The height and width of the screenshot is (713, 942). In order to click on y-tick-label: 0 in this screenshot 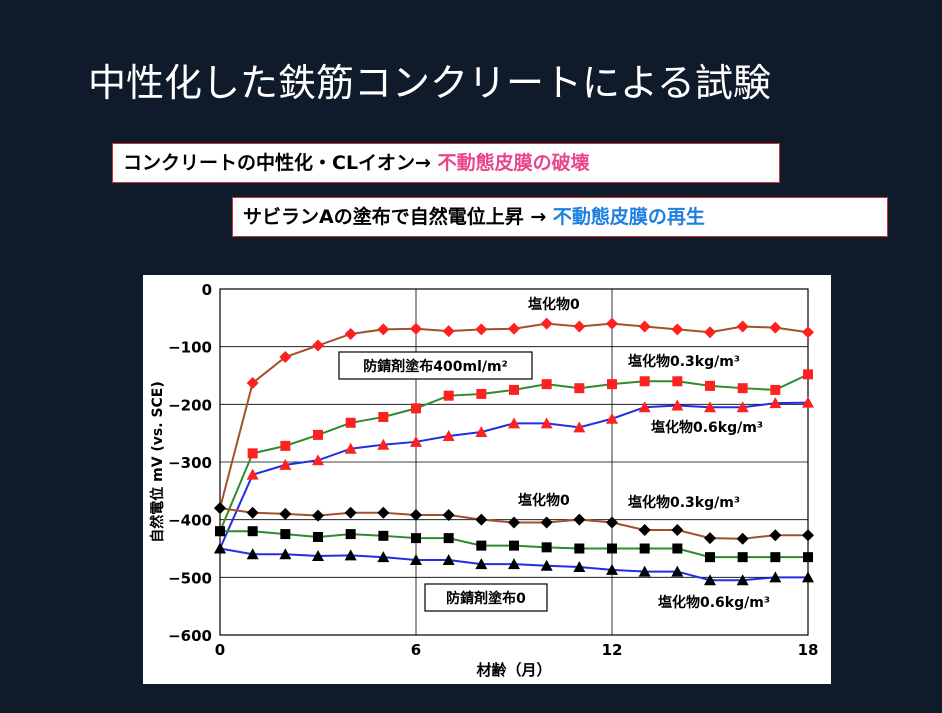, I will do `click(207, 290)`.